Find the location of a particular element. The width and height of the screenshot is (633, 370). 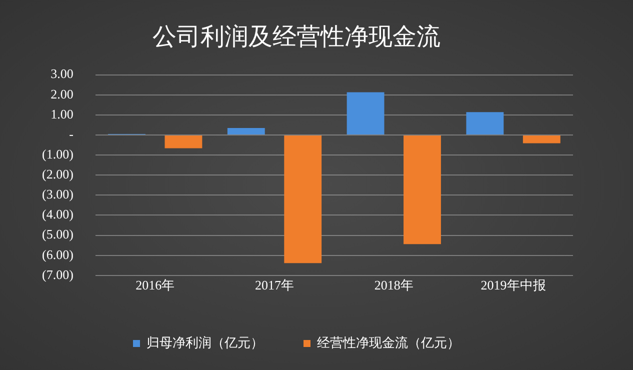

y-tick-label: (6.00) is located at coordinates (58, 254).